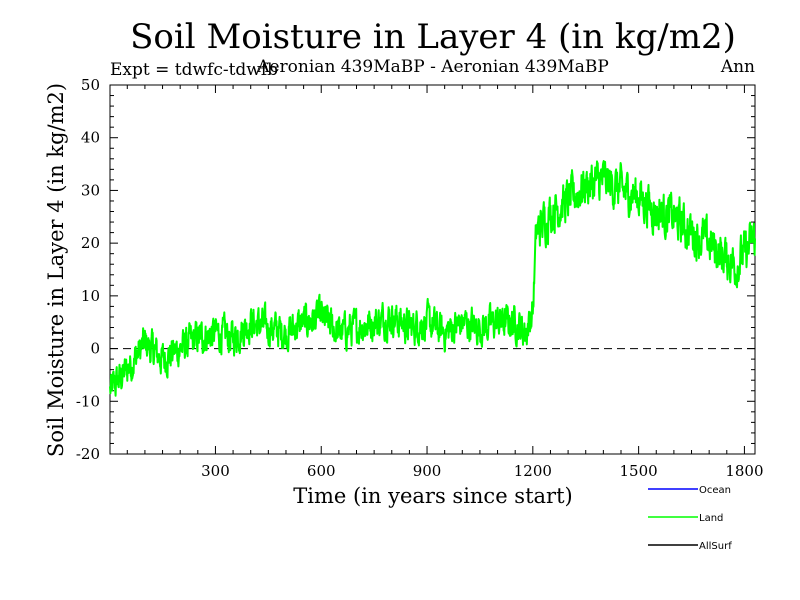 This screenshot has height=600, width=800. I want to click on y-tick-label: 0, so click(95, 349).